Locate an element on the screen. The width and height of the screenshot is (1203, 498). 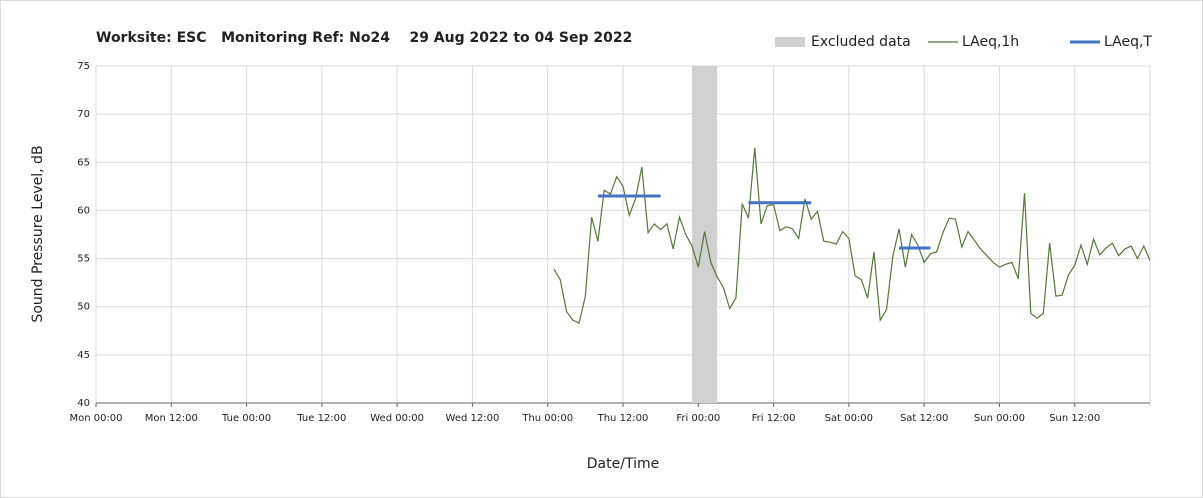
x-axis-label: Date/Time is located at coordinates (623, 464).